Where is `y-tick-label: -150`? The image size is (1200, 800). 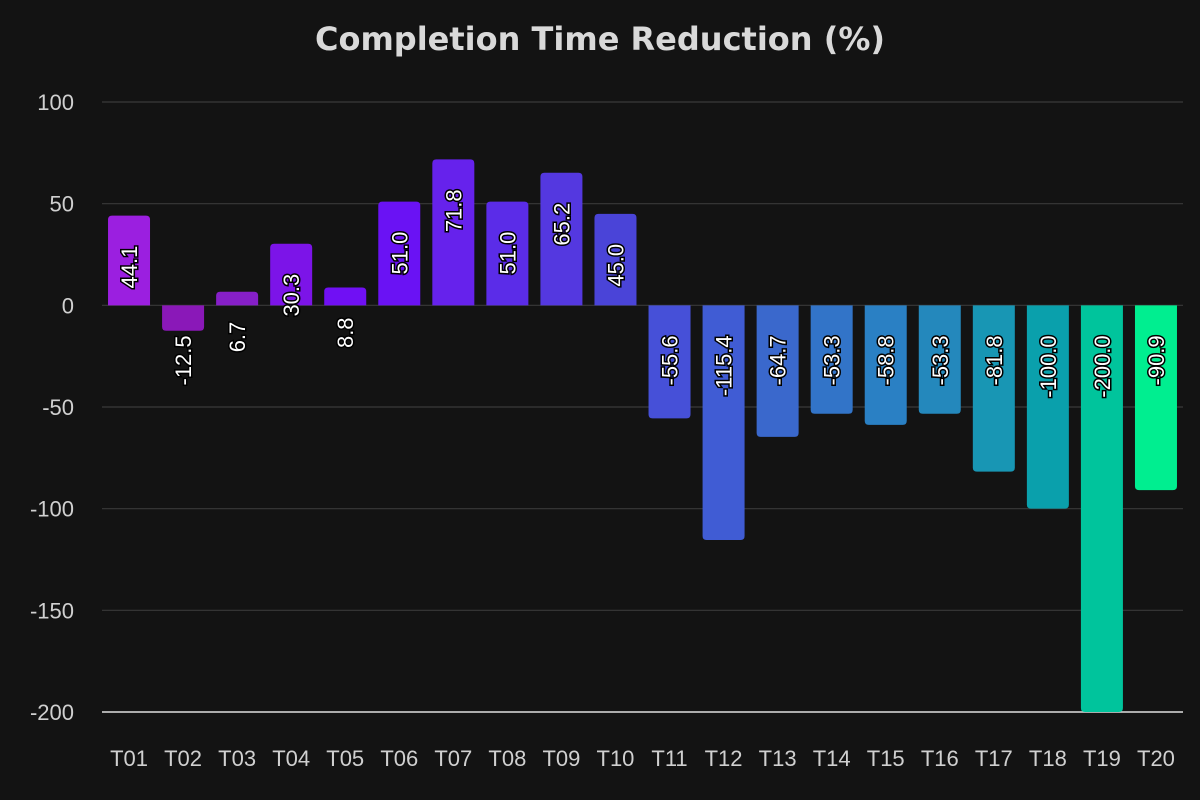 y-tick-label: -150 is located at coordinates (52, 610).